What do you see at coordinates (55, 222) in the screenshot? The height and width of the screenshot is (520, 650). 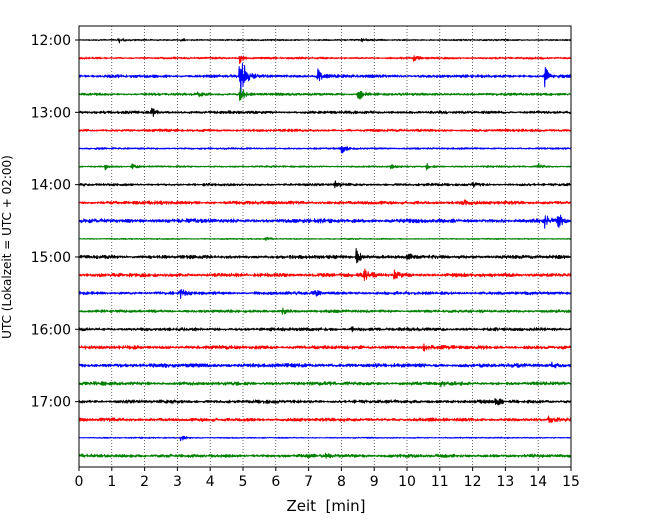 I see `y-axis-ticks: 12:00 13:00 14:00 15:00 16:00 17:00` at bounding box center [55, 222].